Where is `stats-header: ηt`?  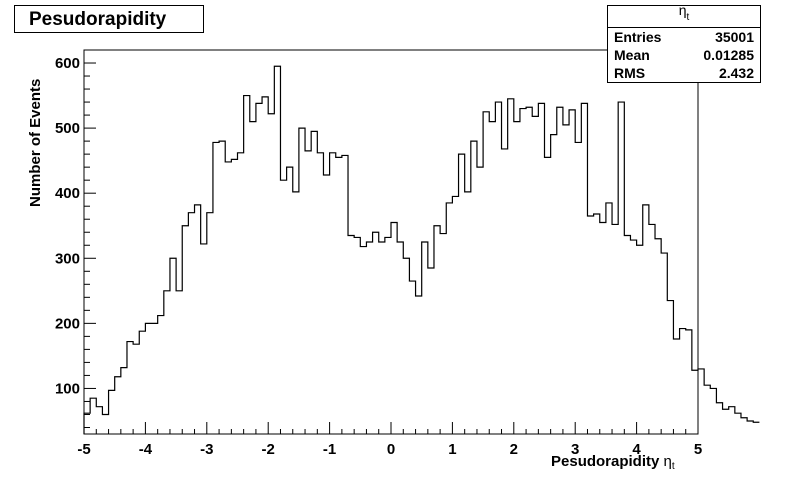 stats-header: ηt is located at coordinates (684, 15).